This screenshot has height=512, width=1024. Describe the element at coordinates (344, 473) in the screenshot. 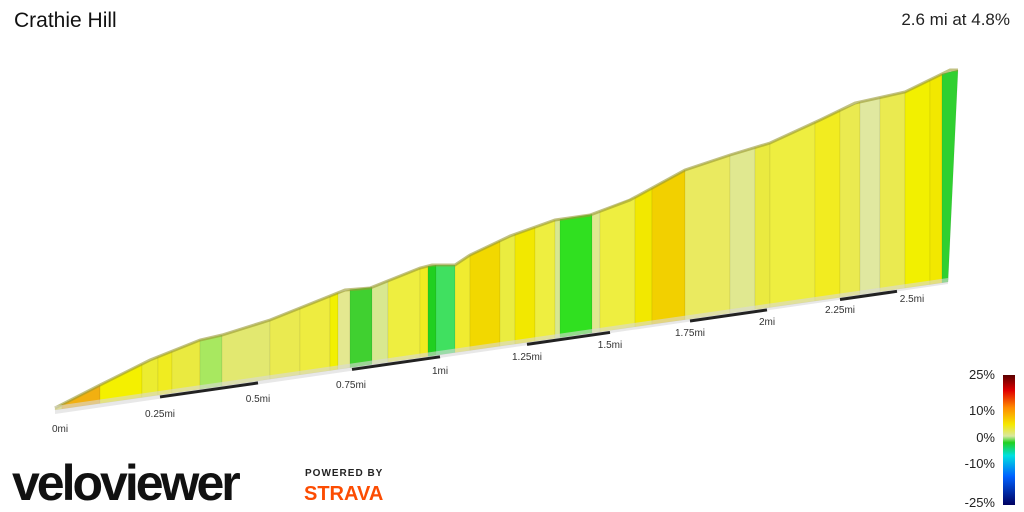

I see `powered-by: POWERED BY` at that location.